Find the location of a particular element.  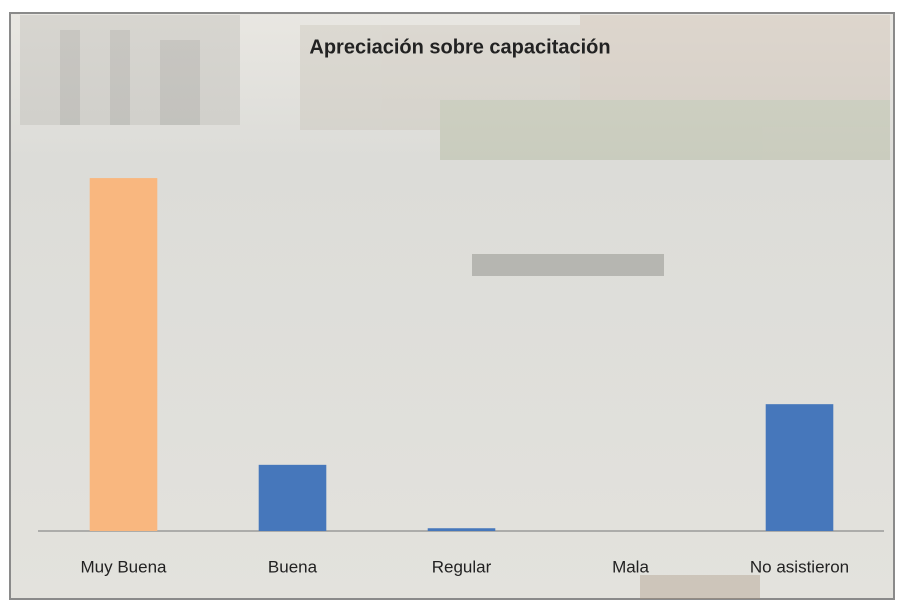

x-tick-label: Muy Buena is located at coordinates (124, 566).